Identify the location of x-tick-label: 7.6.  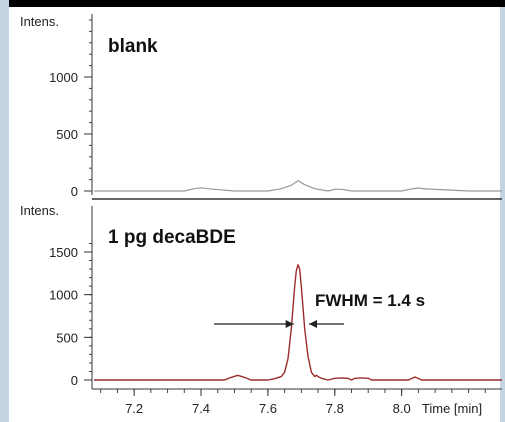
(268, 408).